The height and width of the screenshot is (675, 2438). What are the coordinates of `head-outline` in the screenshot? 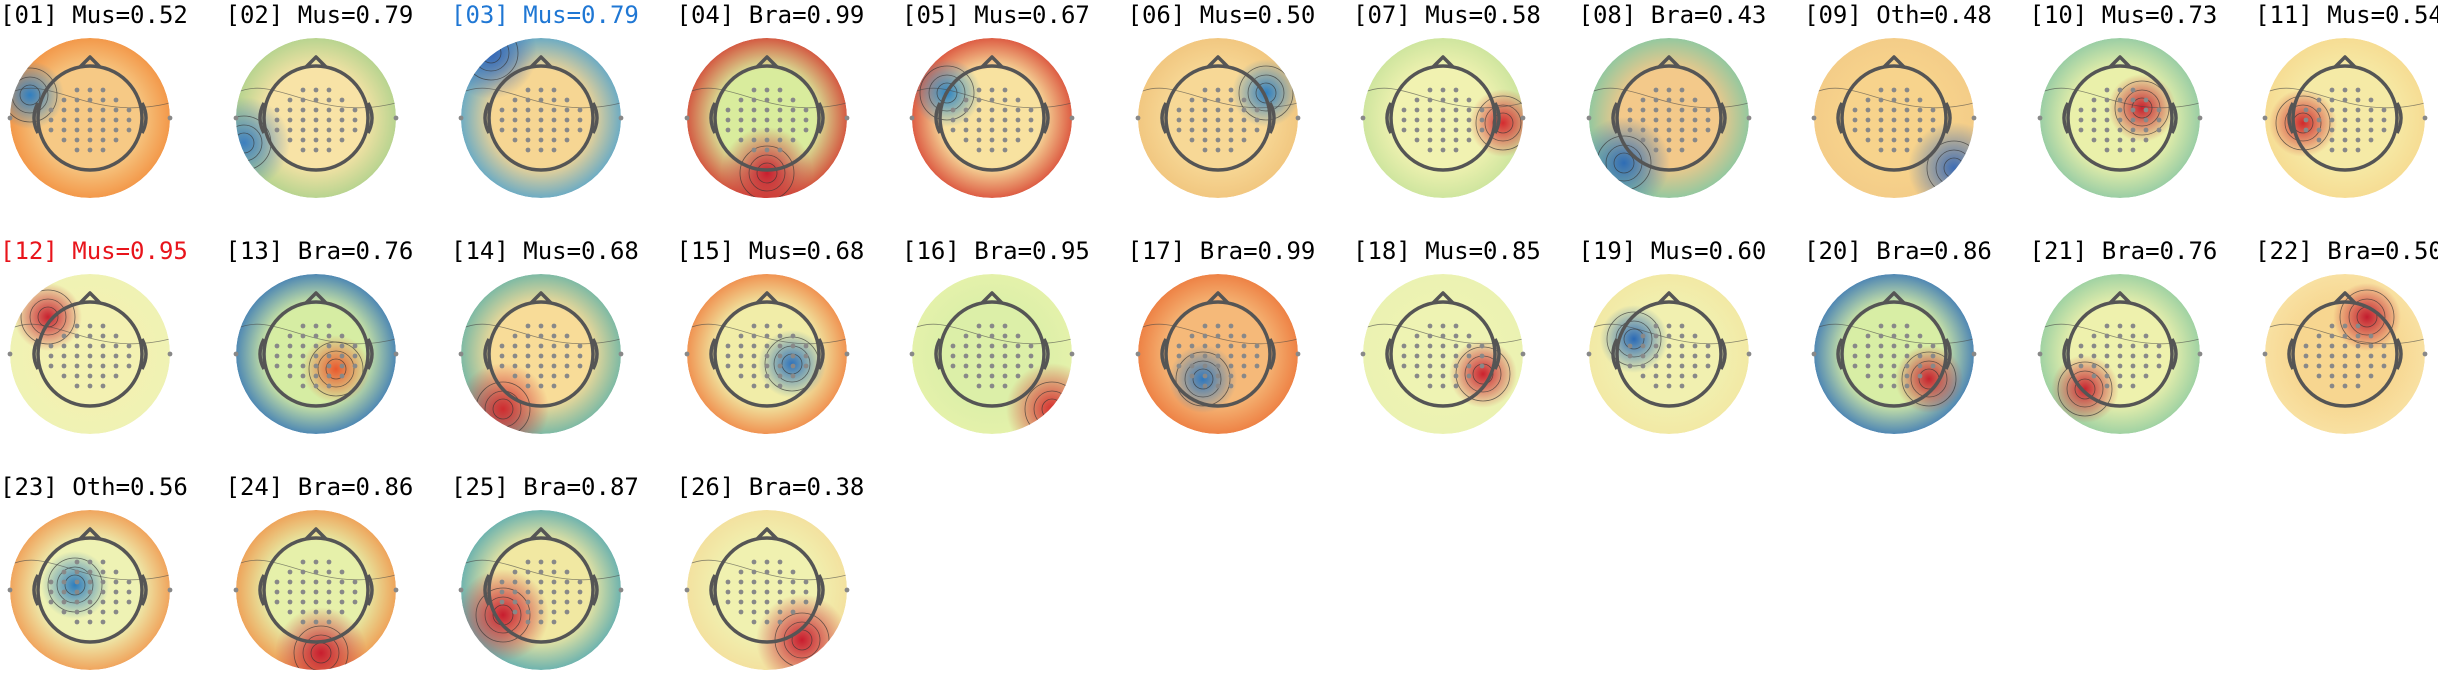 It's located at (766, 590).